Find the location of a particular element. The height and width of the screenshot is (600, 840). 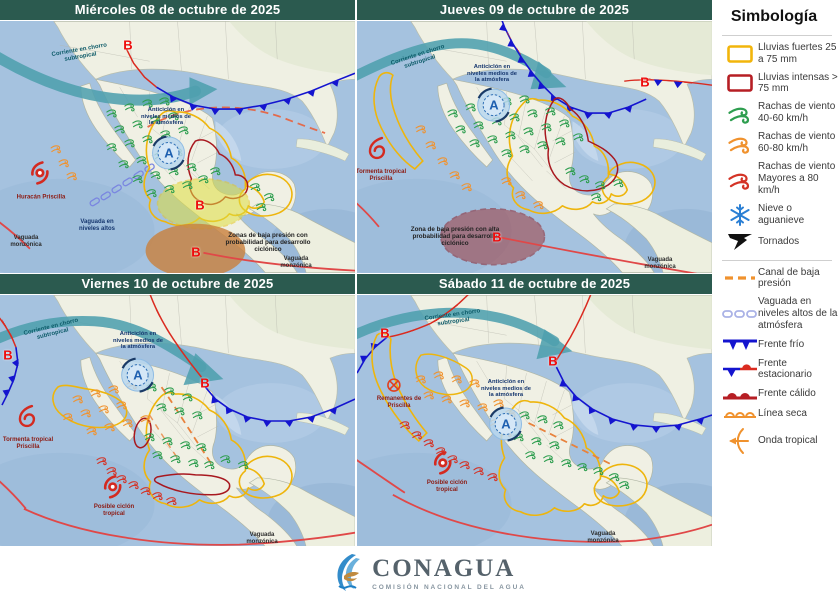

legend-item: Canal de baja presión is located at coordinates (781, 279).